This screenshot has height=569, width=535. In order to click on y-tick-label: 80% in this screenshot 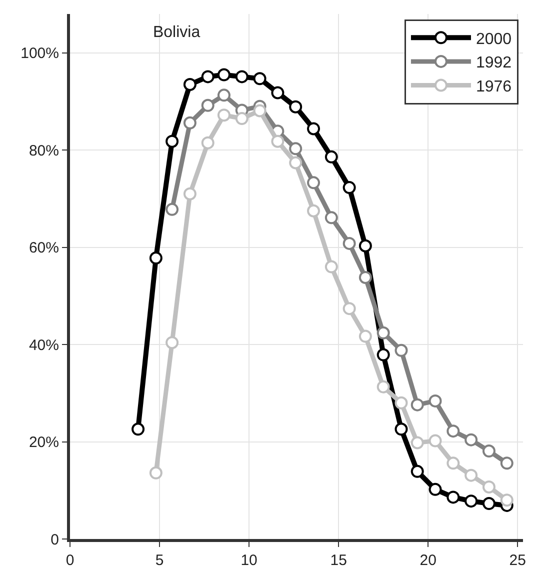, I will do `click(43, 151)`.